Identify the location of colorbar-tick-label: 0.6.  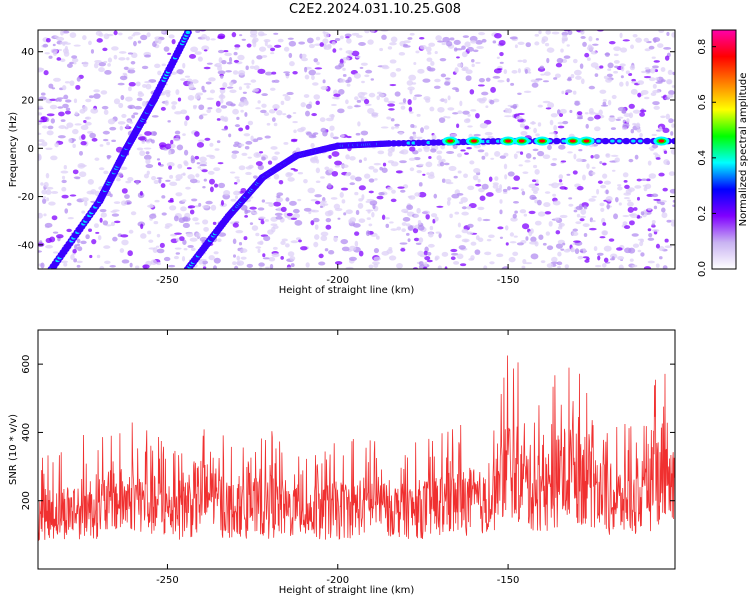
(702, 102).